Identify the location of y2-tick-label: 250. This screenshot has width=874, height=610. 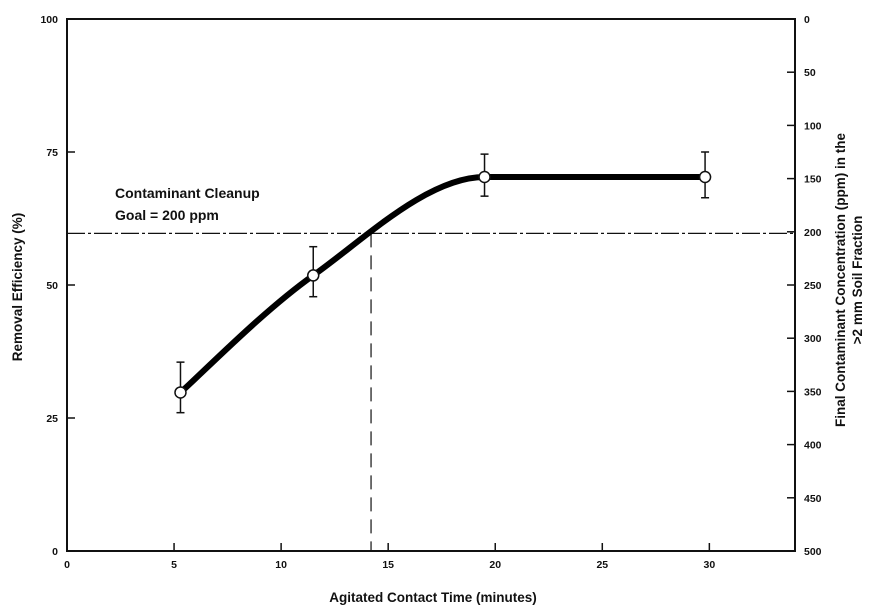
(813, 286).